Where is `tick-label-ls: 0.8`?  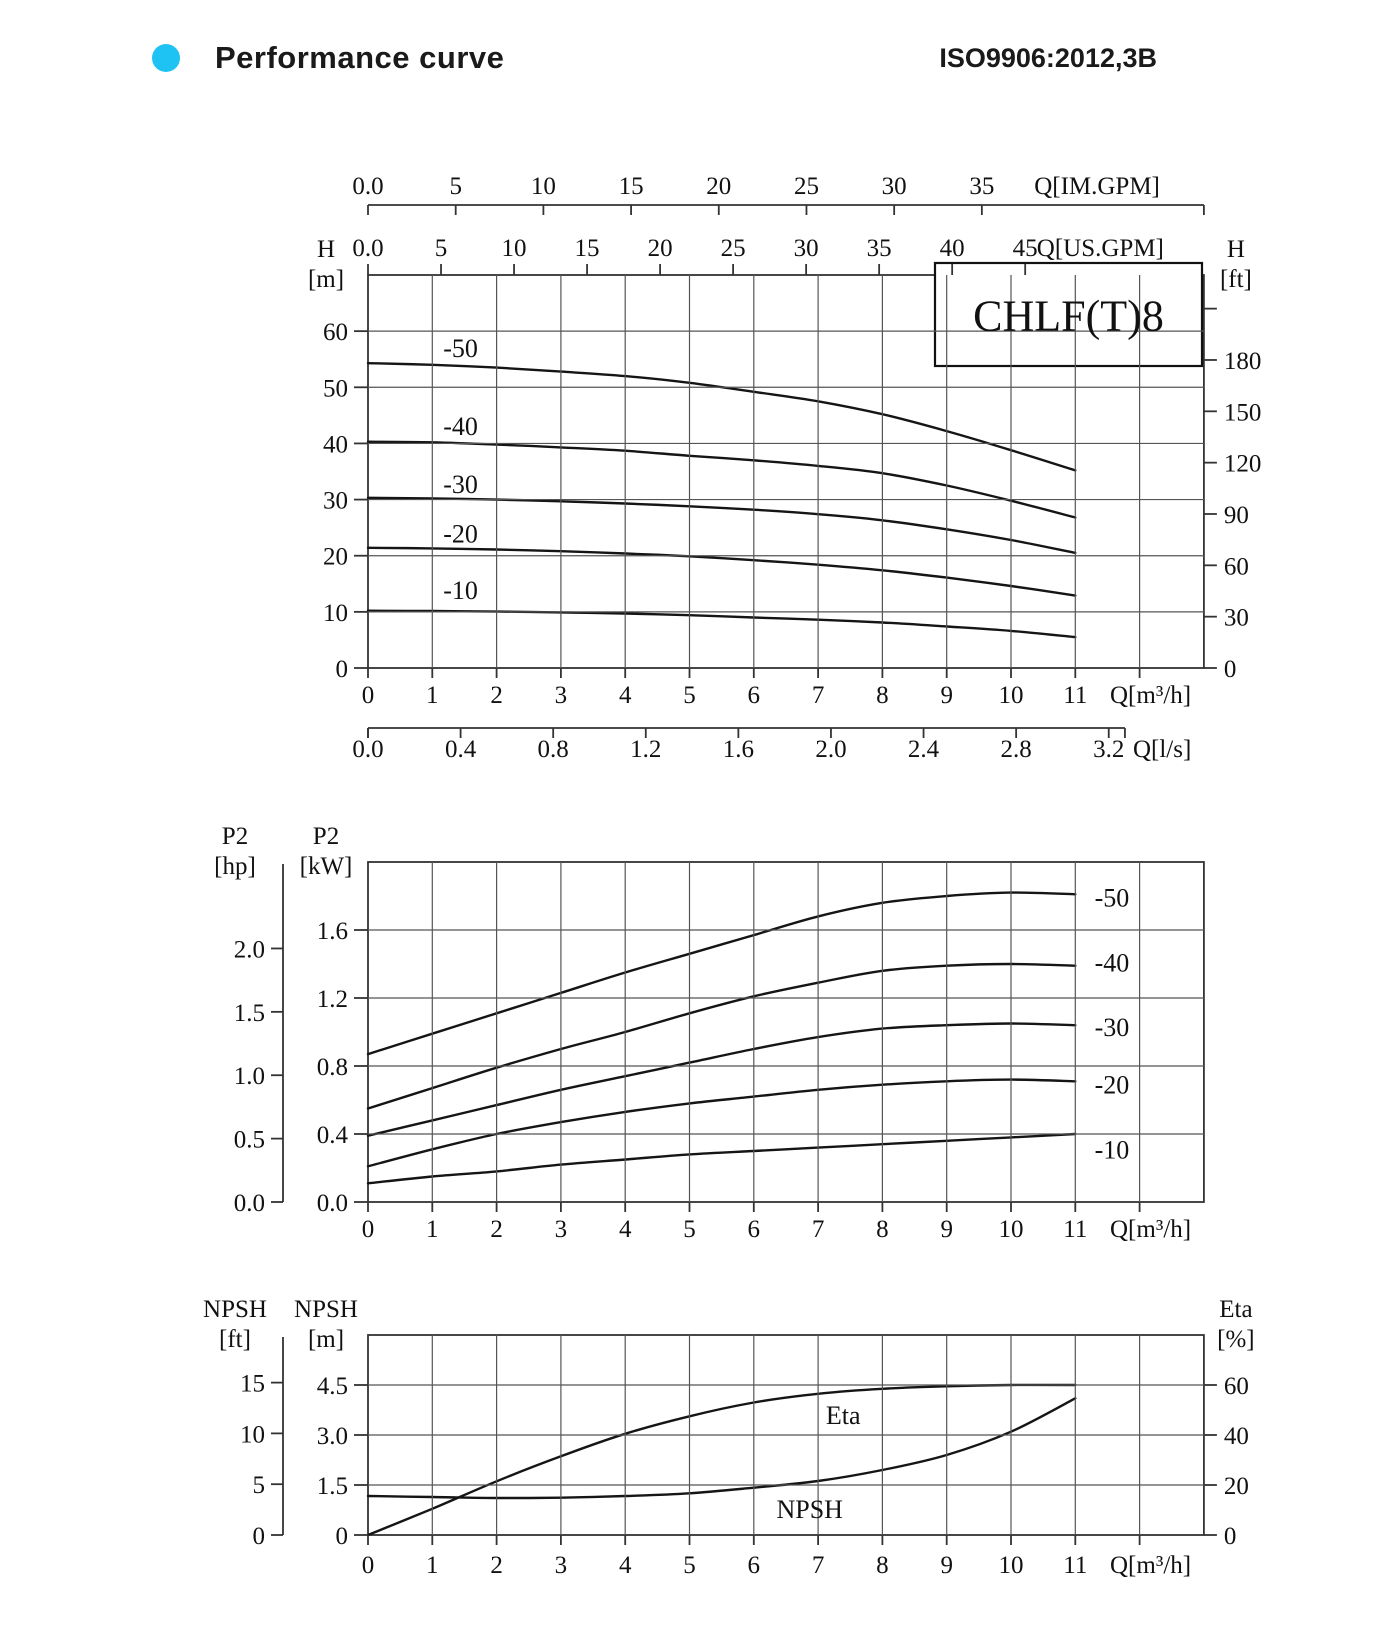 tick-label-ls: 0.8 is located at coordinates (553, 749).